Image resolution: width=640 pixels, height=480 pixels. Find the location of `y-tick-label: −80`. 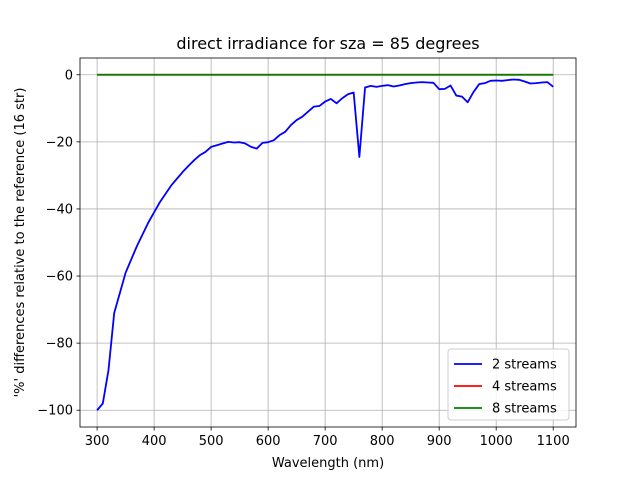

y-tick-label: −80 is located at coordinates (59, 344).